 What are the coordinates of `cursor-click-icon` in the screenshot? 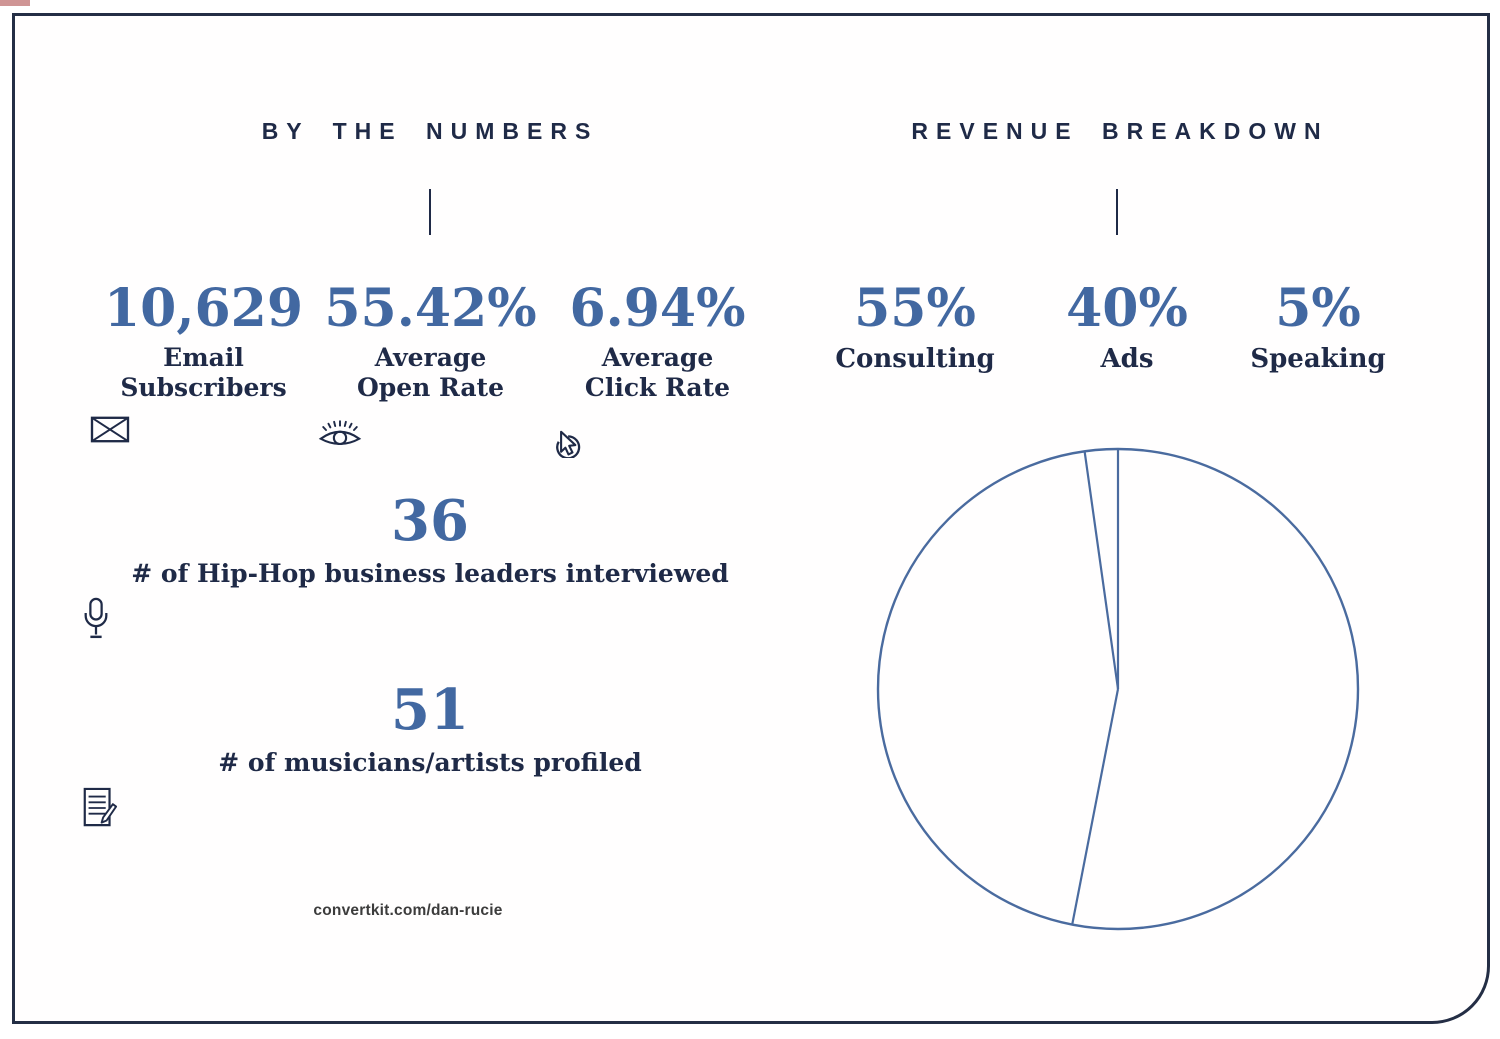 It's located at (657, 437).